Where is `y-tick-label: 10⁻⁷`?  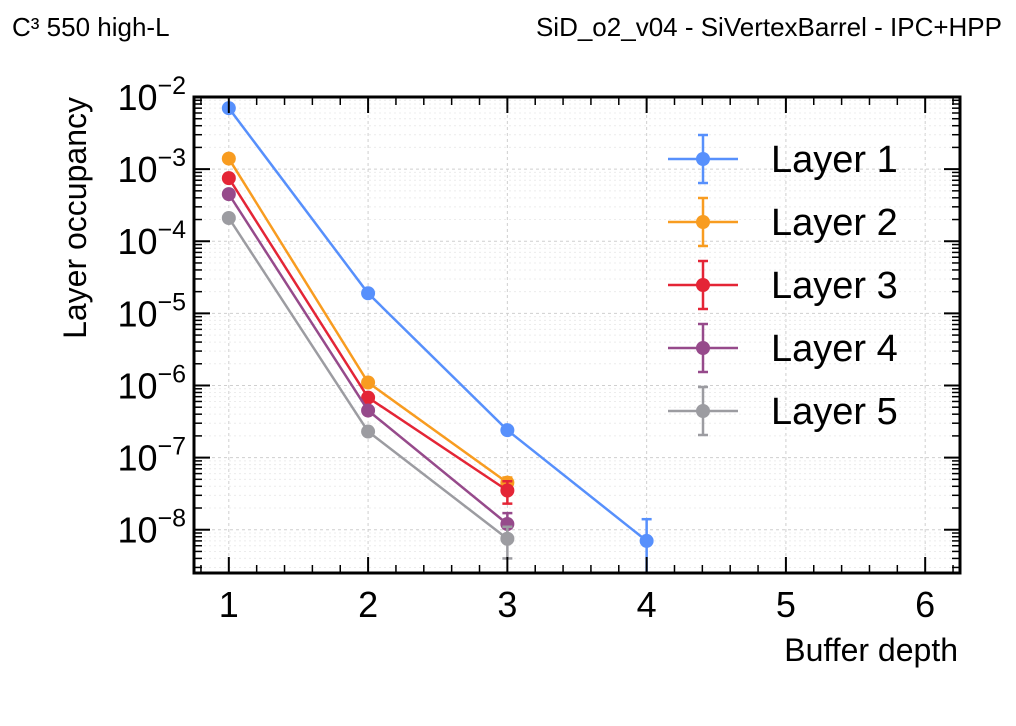
y-tick-label: 10⁻⁷ is located at coordinates (151, 456).